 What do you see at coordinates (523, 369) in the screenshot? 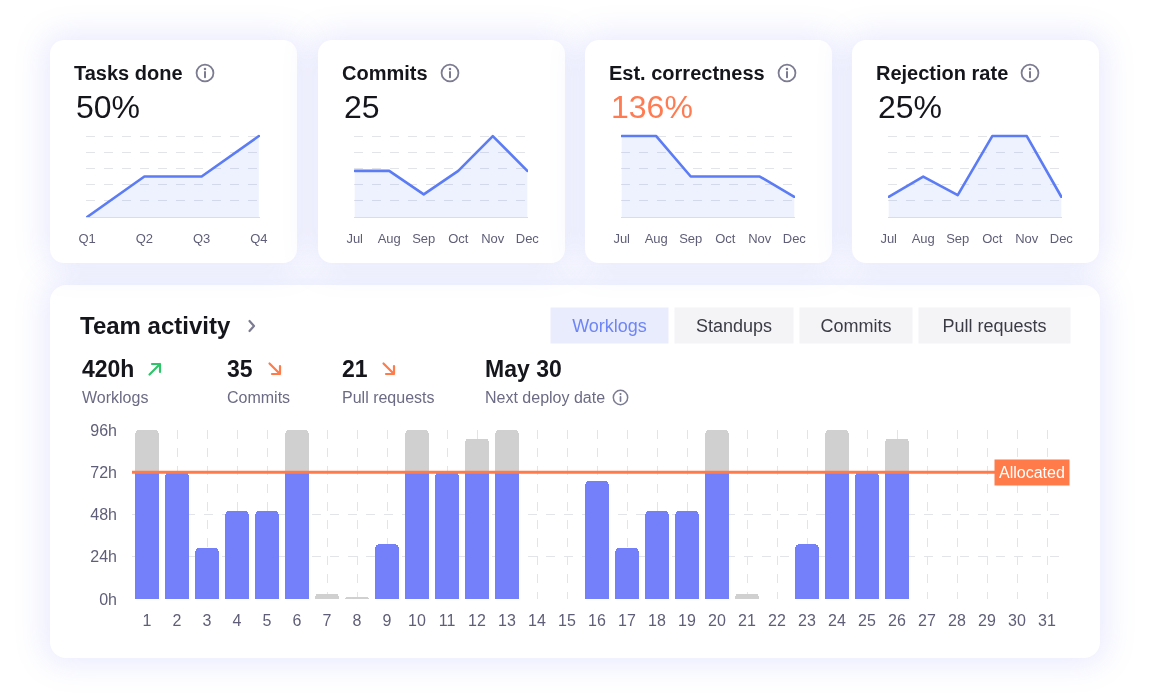
I see `text: May 30` at bounding box center [523, 369].